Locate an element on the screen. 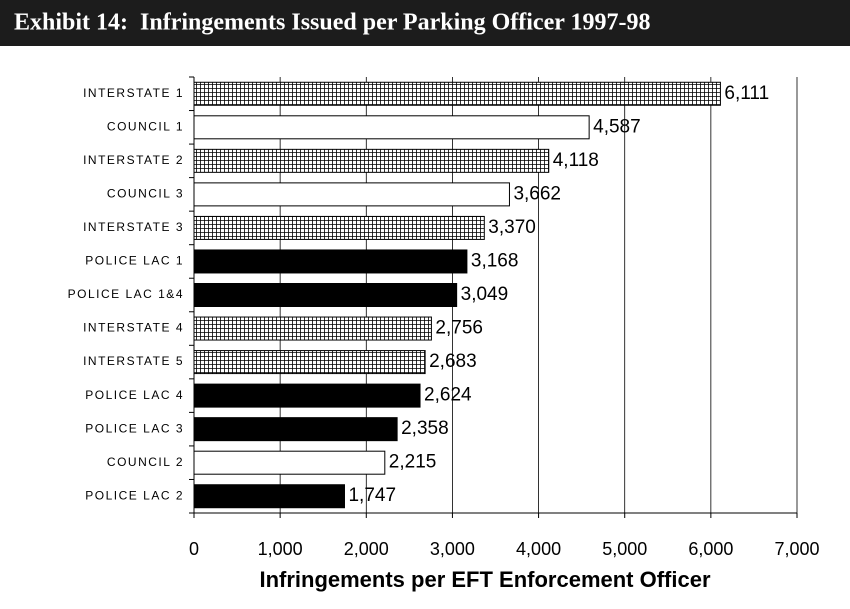  y-tick-label: INTERSTATE 1 is located at coordinates (133, 93).